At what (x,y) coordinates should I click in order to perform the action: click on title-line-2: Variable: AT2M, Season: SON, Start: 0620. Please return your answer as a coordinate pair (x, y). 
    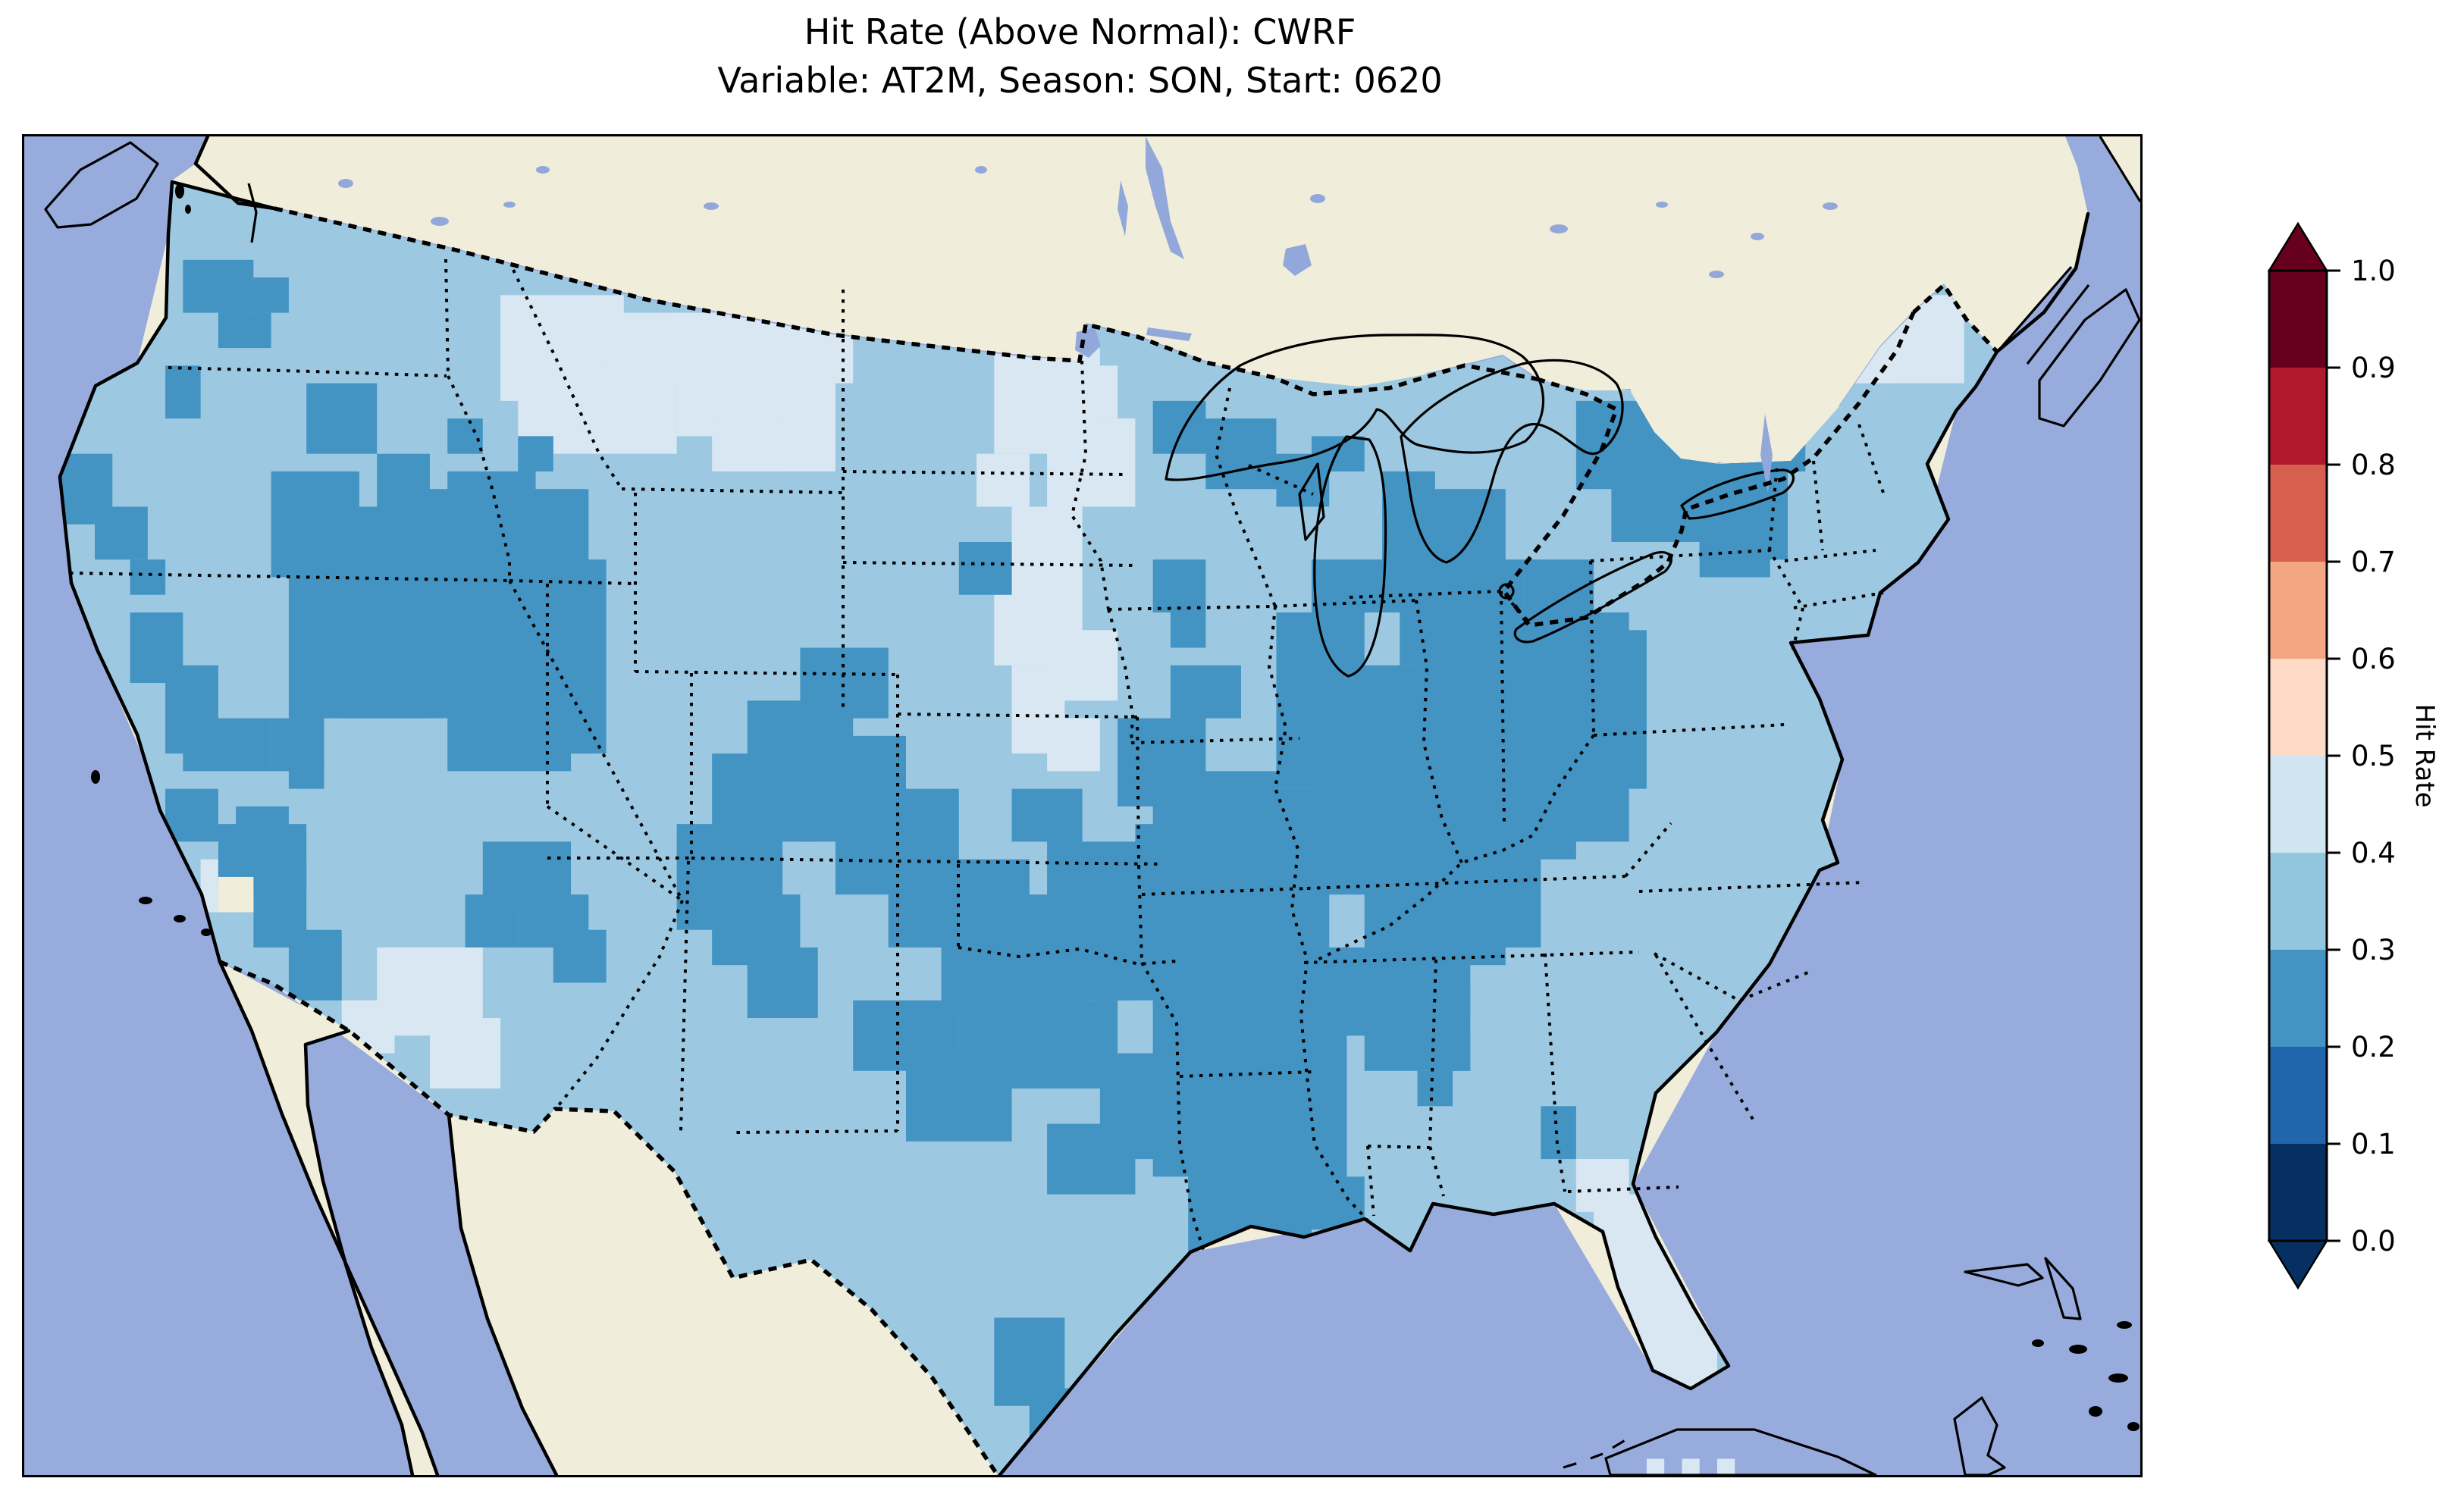
    Looking at the image, I should click on (1080, 80).